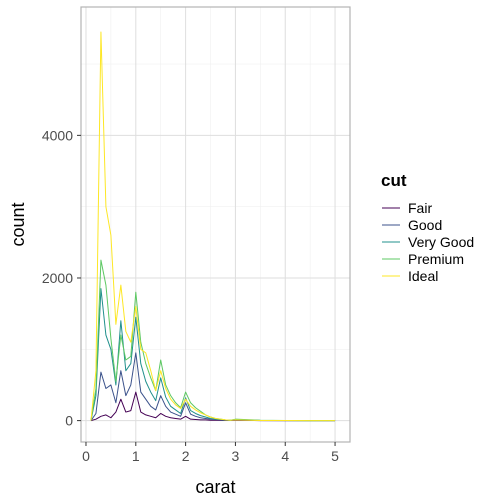 The height and width of the screenshot is (504, 504). I want to click on legend-label: Very Good, so click(441, 242).